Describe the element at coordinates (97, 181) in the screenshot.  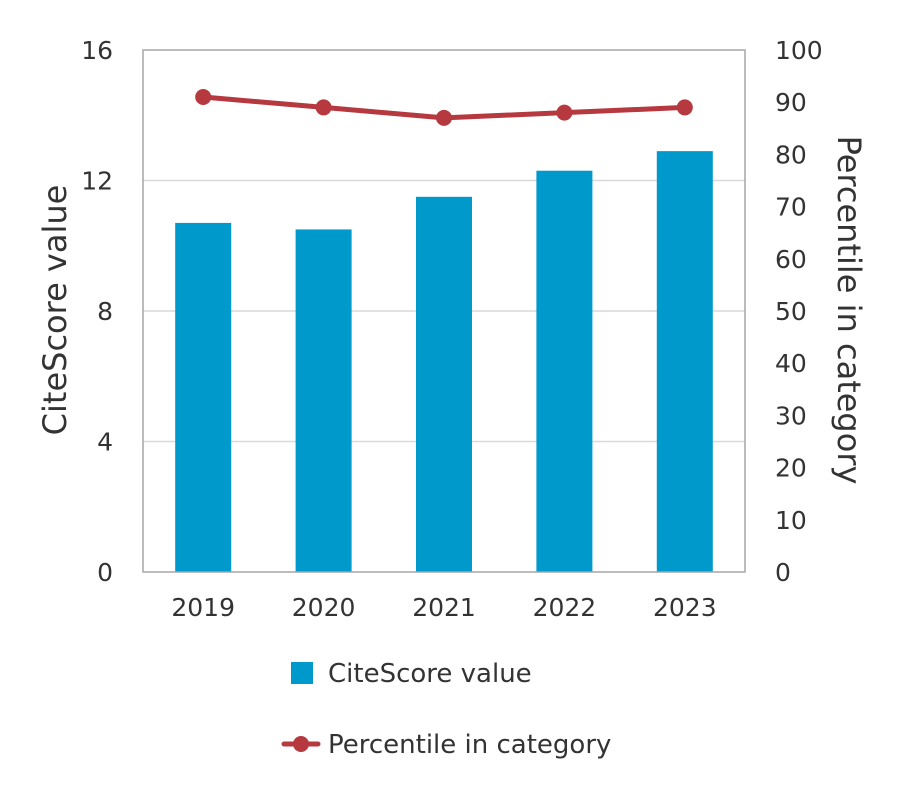
I see `y-tick-label: 12` at that location.